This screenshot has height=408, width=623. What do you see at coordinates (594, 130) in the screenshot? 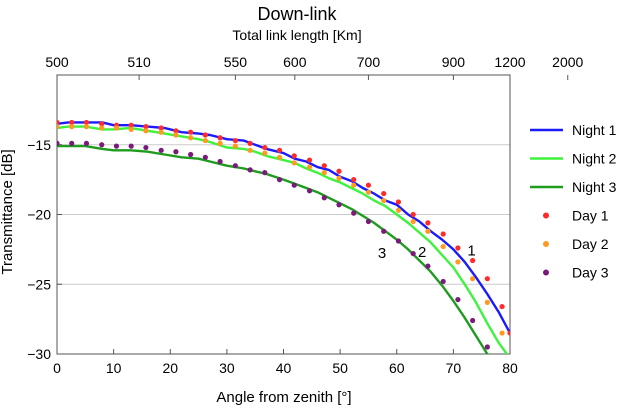
I see `legend-label-night-1: Night 1` at bounding box center [594, 130].